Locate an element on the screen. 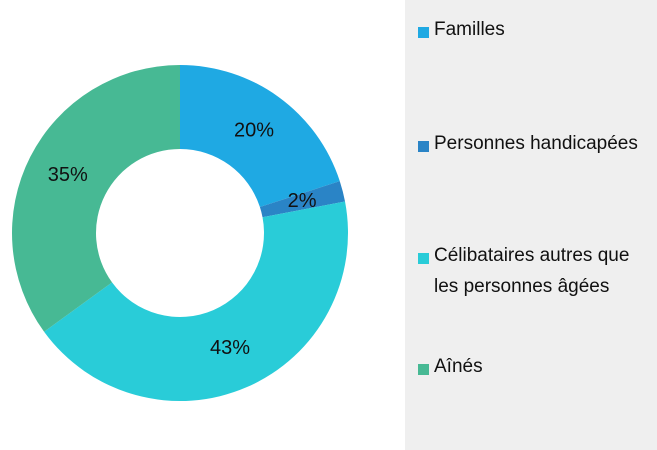 This screenshot has width=657, height=450. legend-item: Aînés is located at coordinates (534, 369).